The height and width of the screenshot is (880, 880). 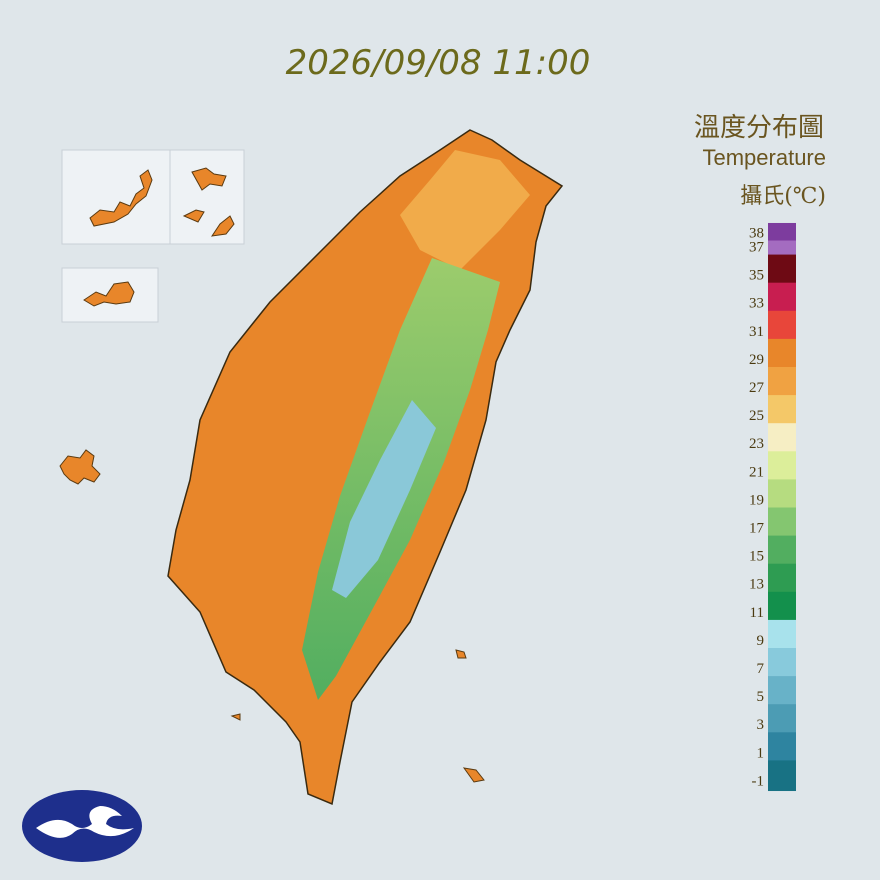 What do you see at coordinates (438, 63) in the screenshot?
I see `timestamp: 2026/09/08 11:00` at bounding box center [438, 63].